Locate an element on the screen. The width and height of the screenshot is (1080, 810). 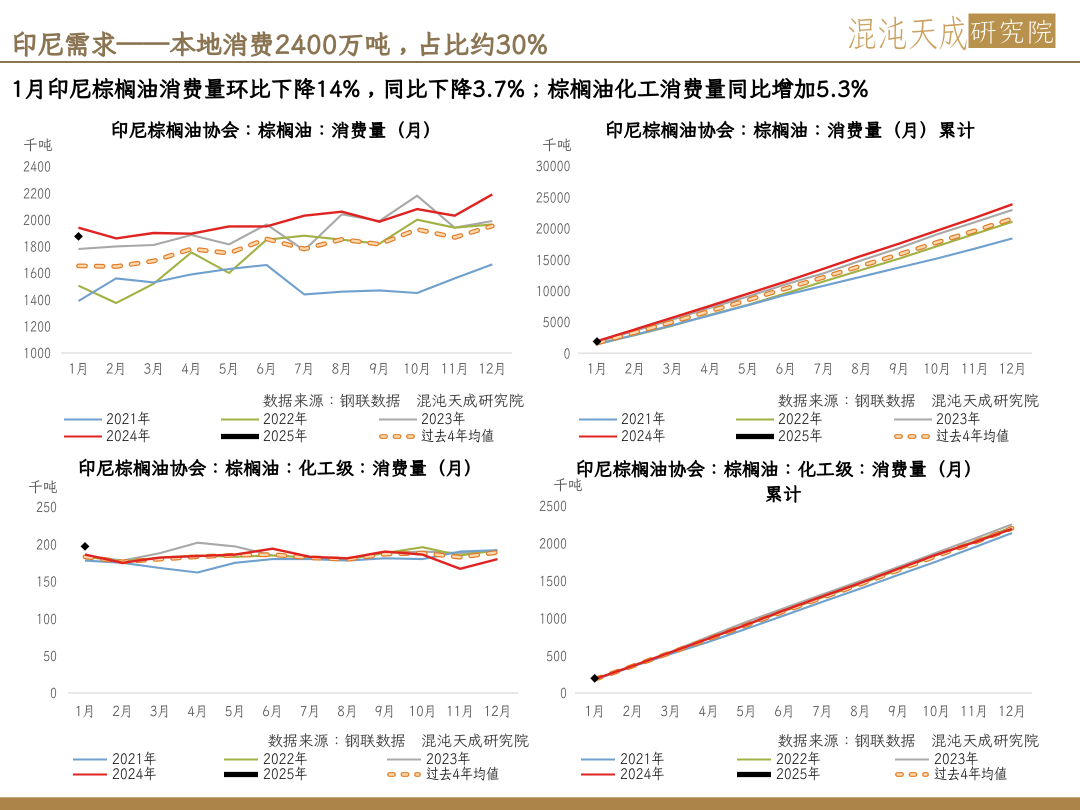
svg-text: 1400 is located at coordinates (37, 299).